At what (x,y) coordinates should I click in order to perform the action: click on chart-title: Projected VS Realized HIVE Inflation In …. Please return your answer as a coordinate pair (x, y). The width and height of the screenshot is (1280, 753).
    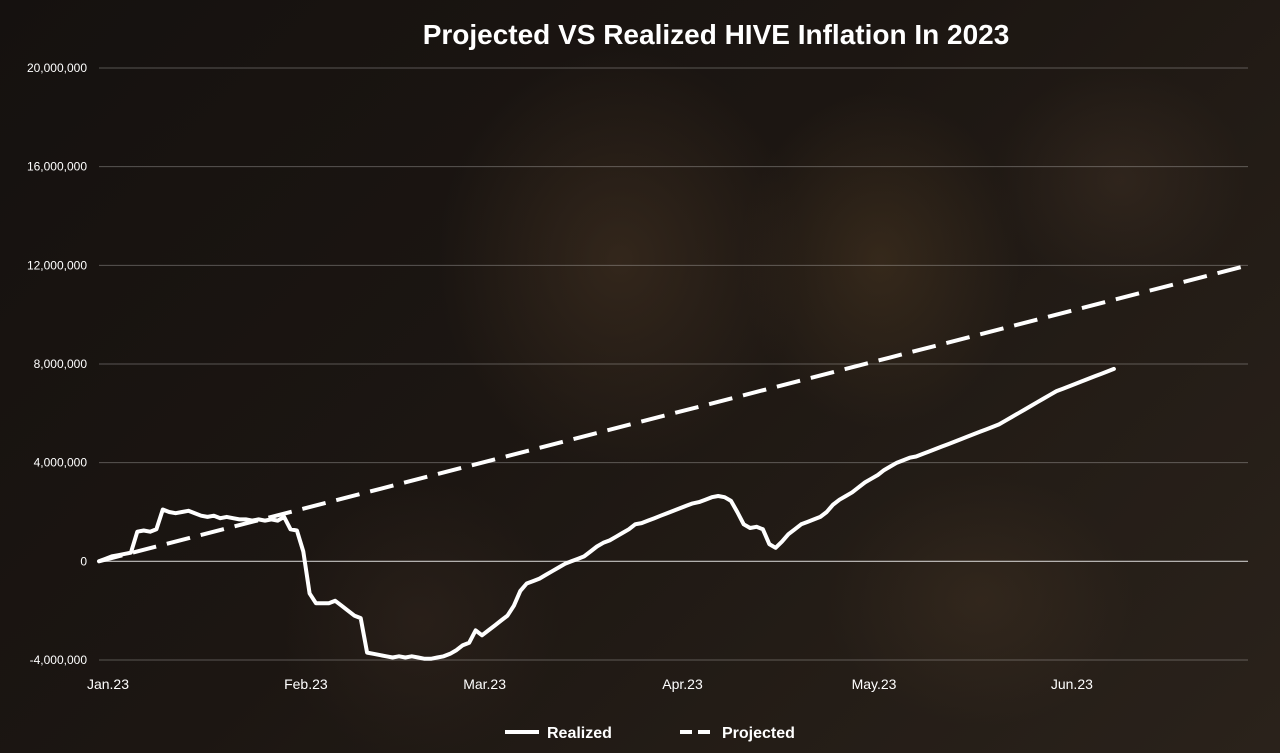
    Looking at the image, I should click on (716, 34).